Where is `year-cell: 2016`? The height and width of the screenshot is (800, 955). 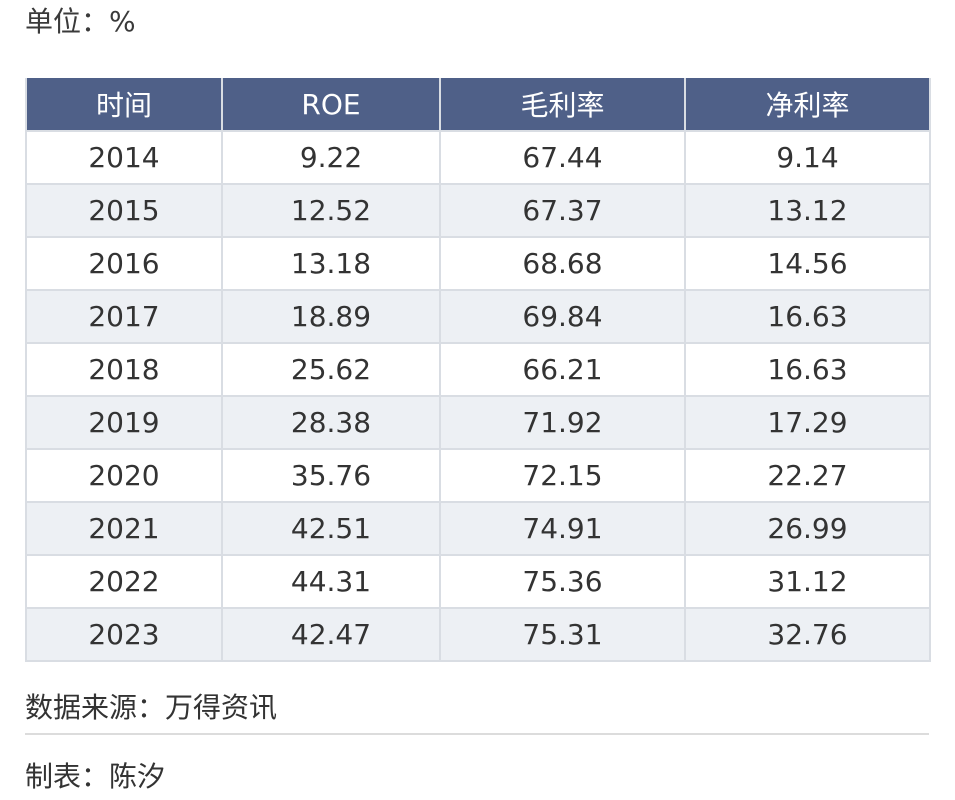 year-cell: 2016 is located at coordinates (124, 263).